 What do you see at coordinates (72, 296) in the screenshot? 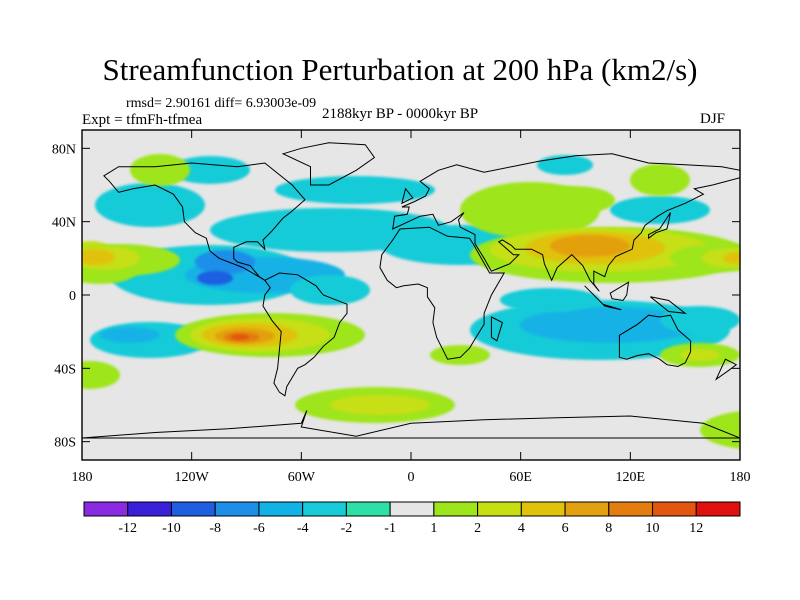
I see `y-tick-label: 0` at bounding box center [72, 296].